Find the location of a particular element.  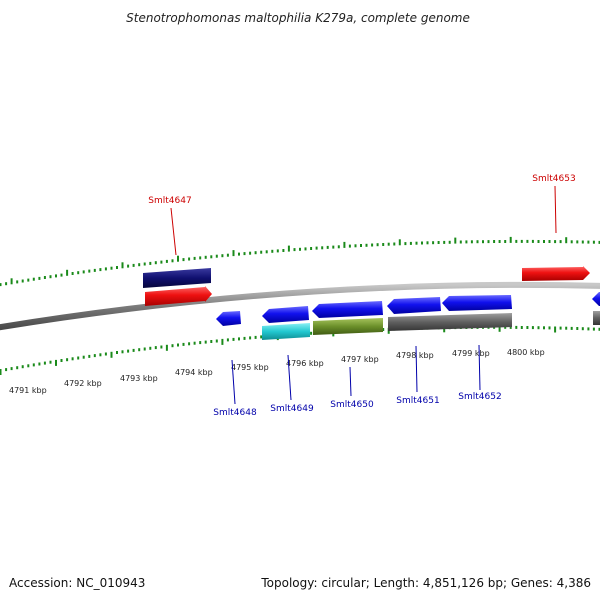

label-smlt4647: Smlt4647 is located at coordinates (169, 201).